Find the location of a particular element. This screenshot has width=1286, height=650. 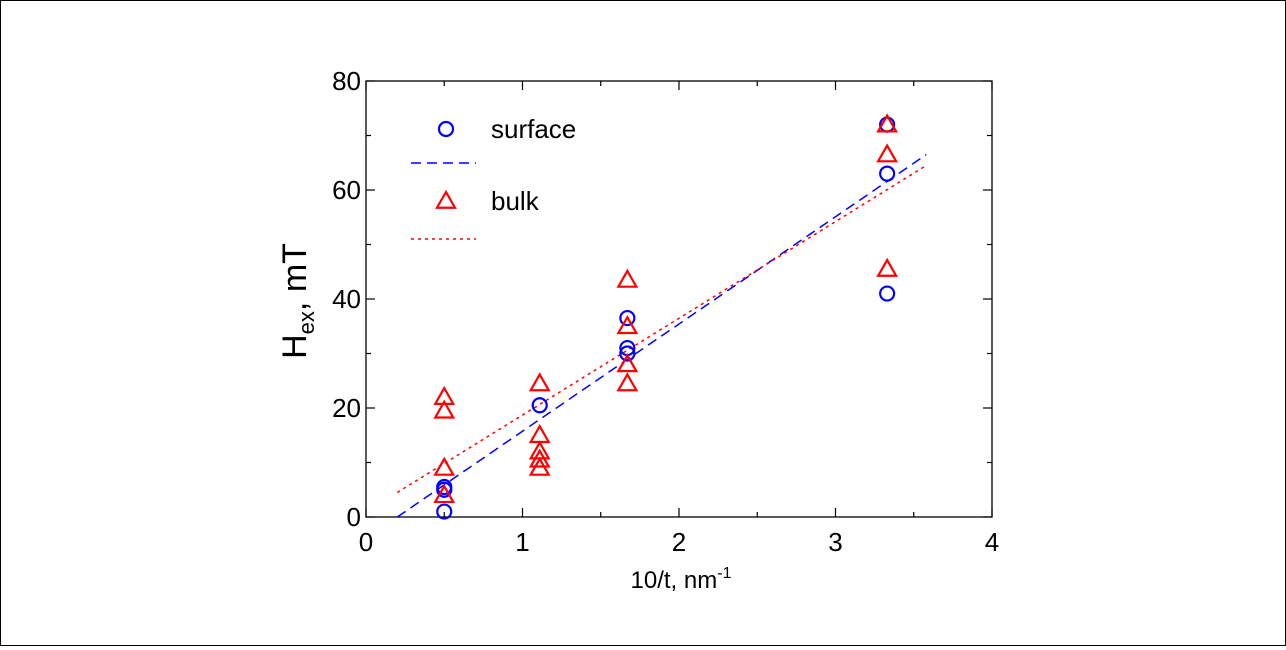

x-tick-label: 3 is located at coordinates (835, 542).